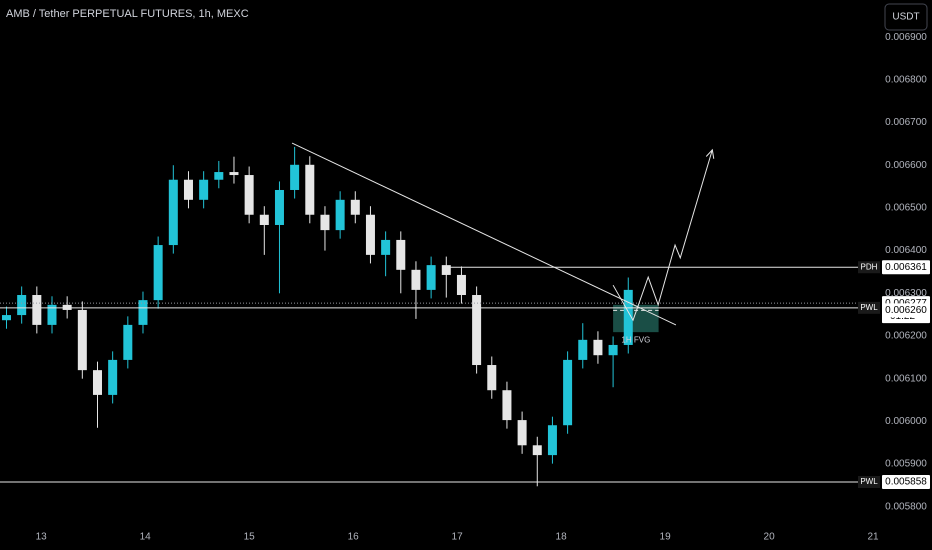 Image resolution: width=932 pixels, height=550 pixels. What do you see at coordinates (906, 293) in the screenshot?
I see `y-tick-label: 0.006300` at bounding box center [906, 293].